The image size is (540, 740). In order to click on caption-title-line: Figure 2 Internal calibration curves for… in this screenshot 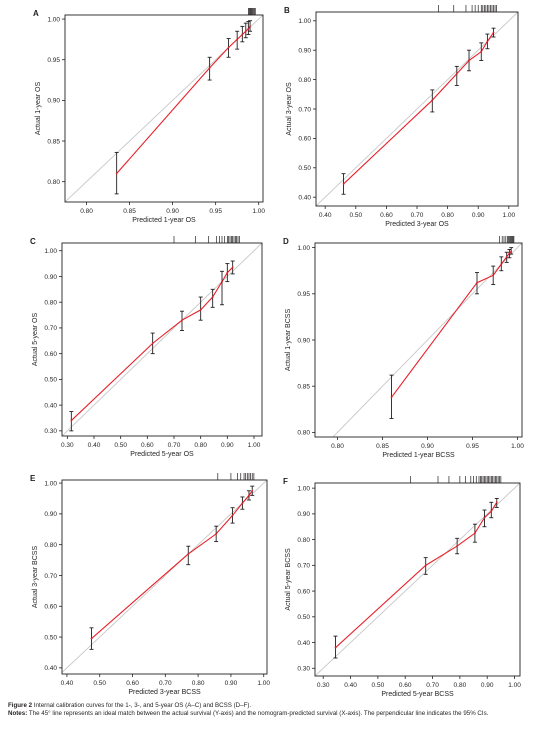, I will do `click(270, 706)`.